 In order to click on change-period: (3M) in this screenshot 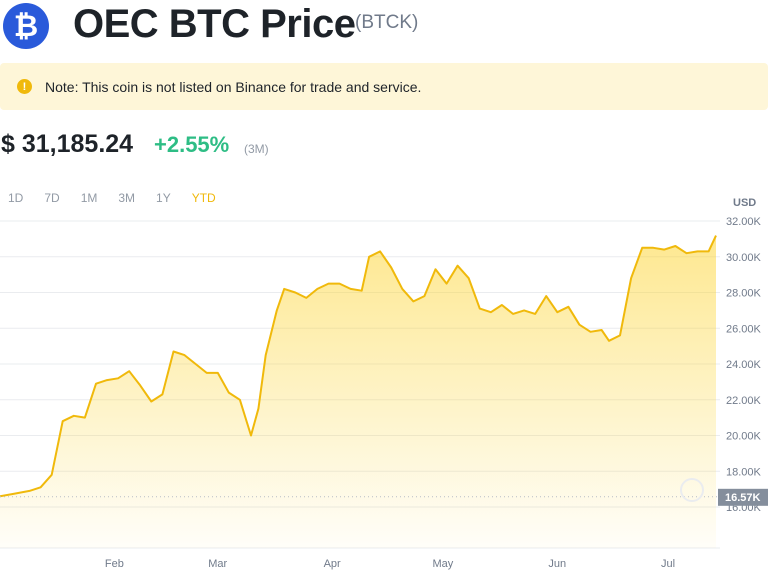, I will do `click(256, 149)`.